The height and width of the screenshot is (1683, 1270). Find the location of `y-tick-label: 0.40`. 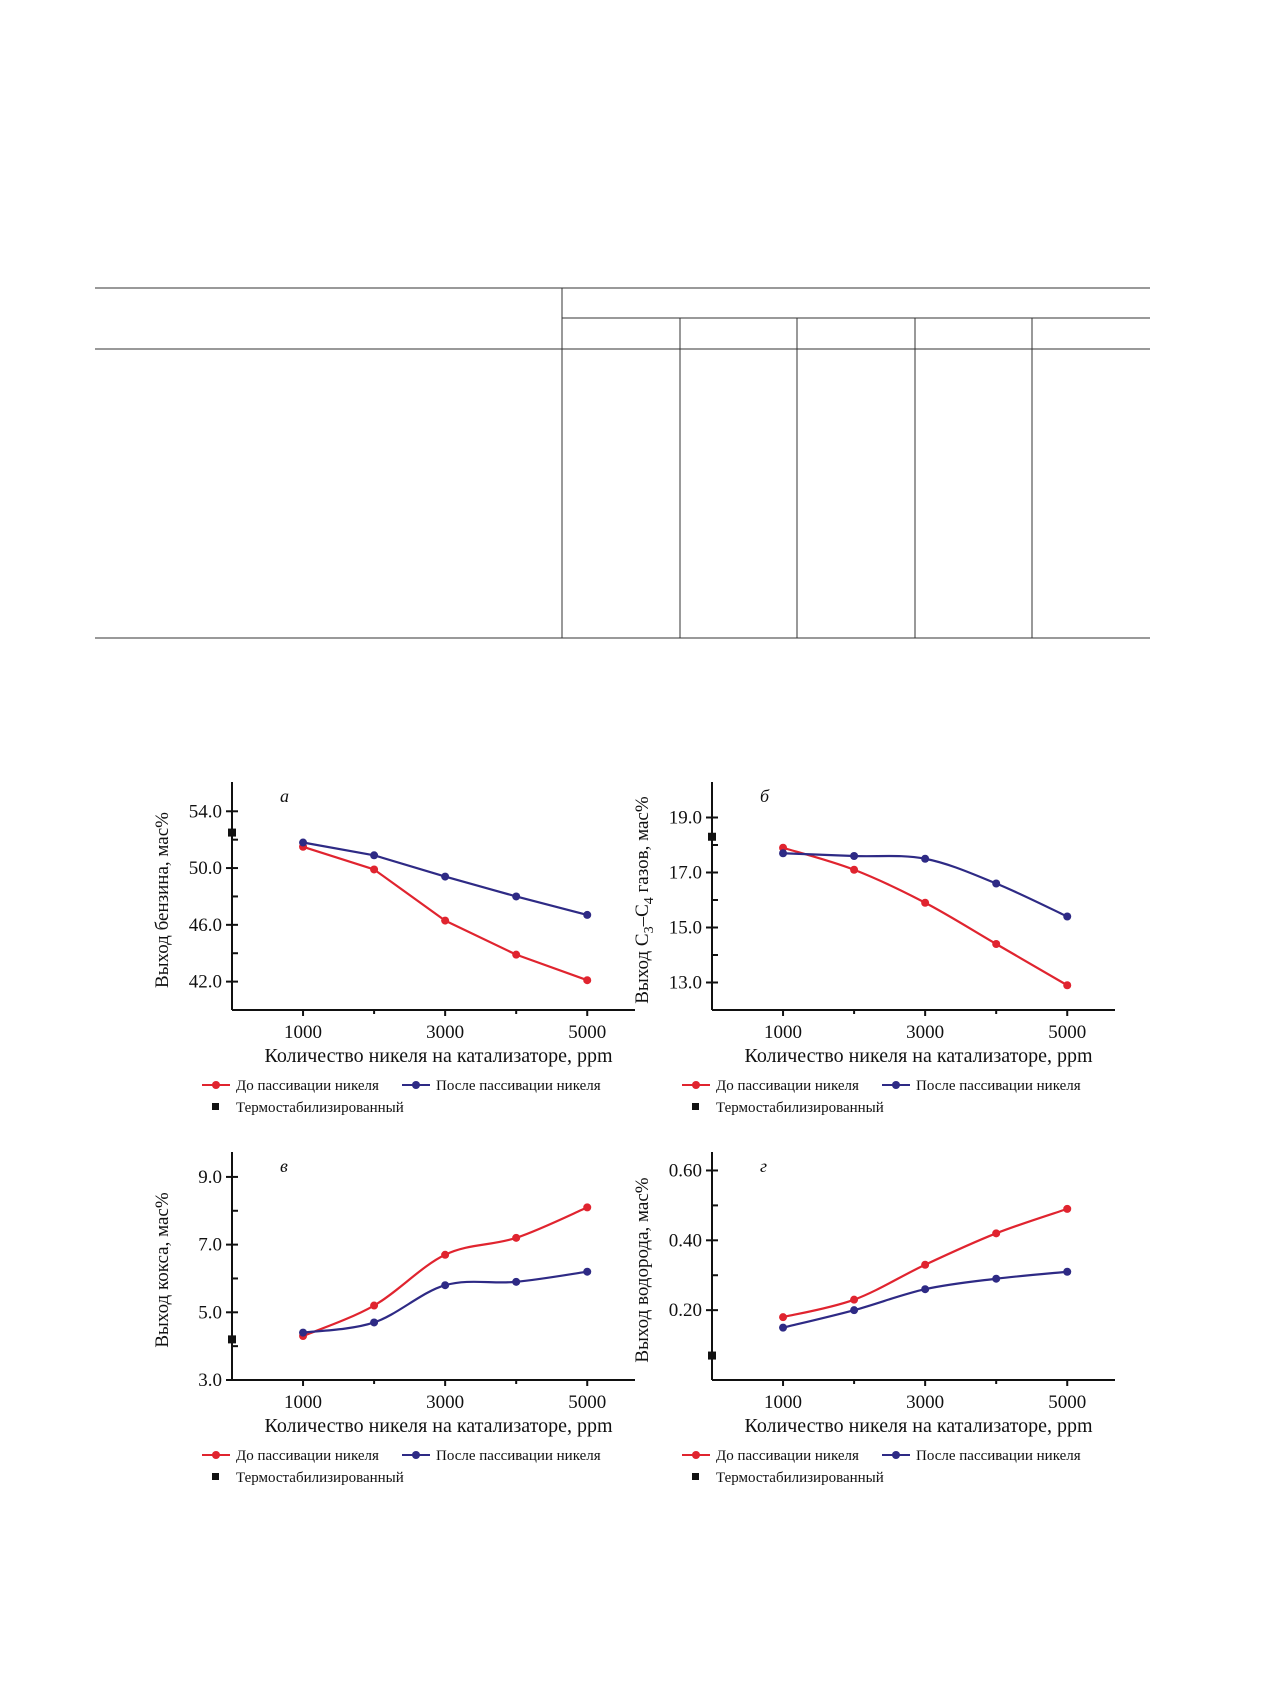

y-tick-label: 0.40 is located at coordinates (685, 1240).